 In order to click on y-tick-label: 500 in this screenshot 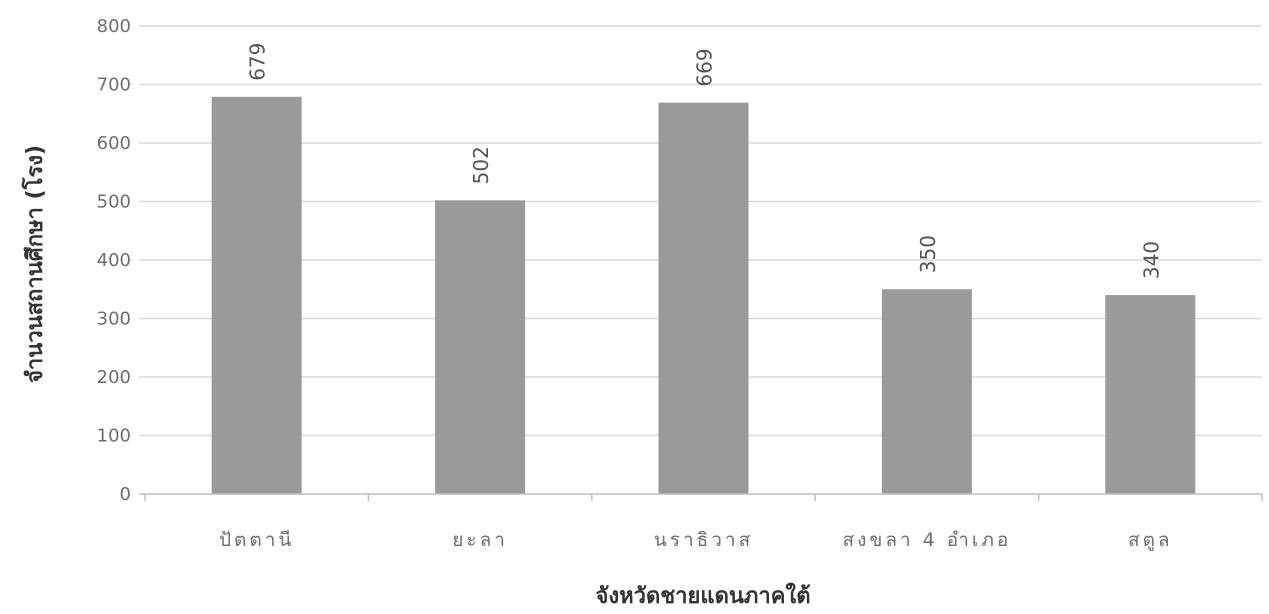, I will do `click(114, 202)`.